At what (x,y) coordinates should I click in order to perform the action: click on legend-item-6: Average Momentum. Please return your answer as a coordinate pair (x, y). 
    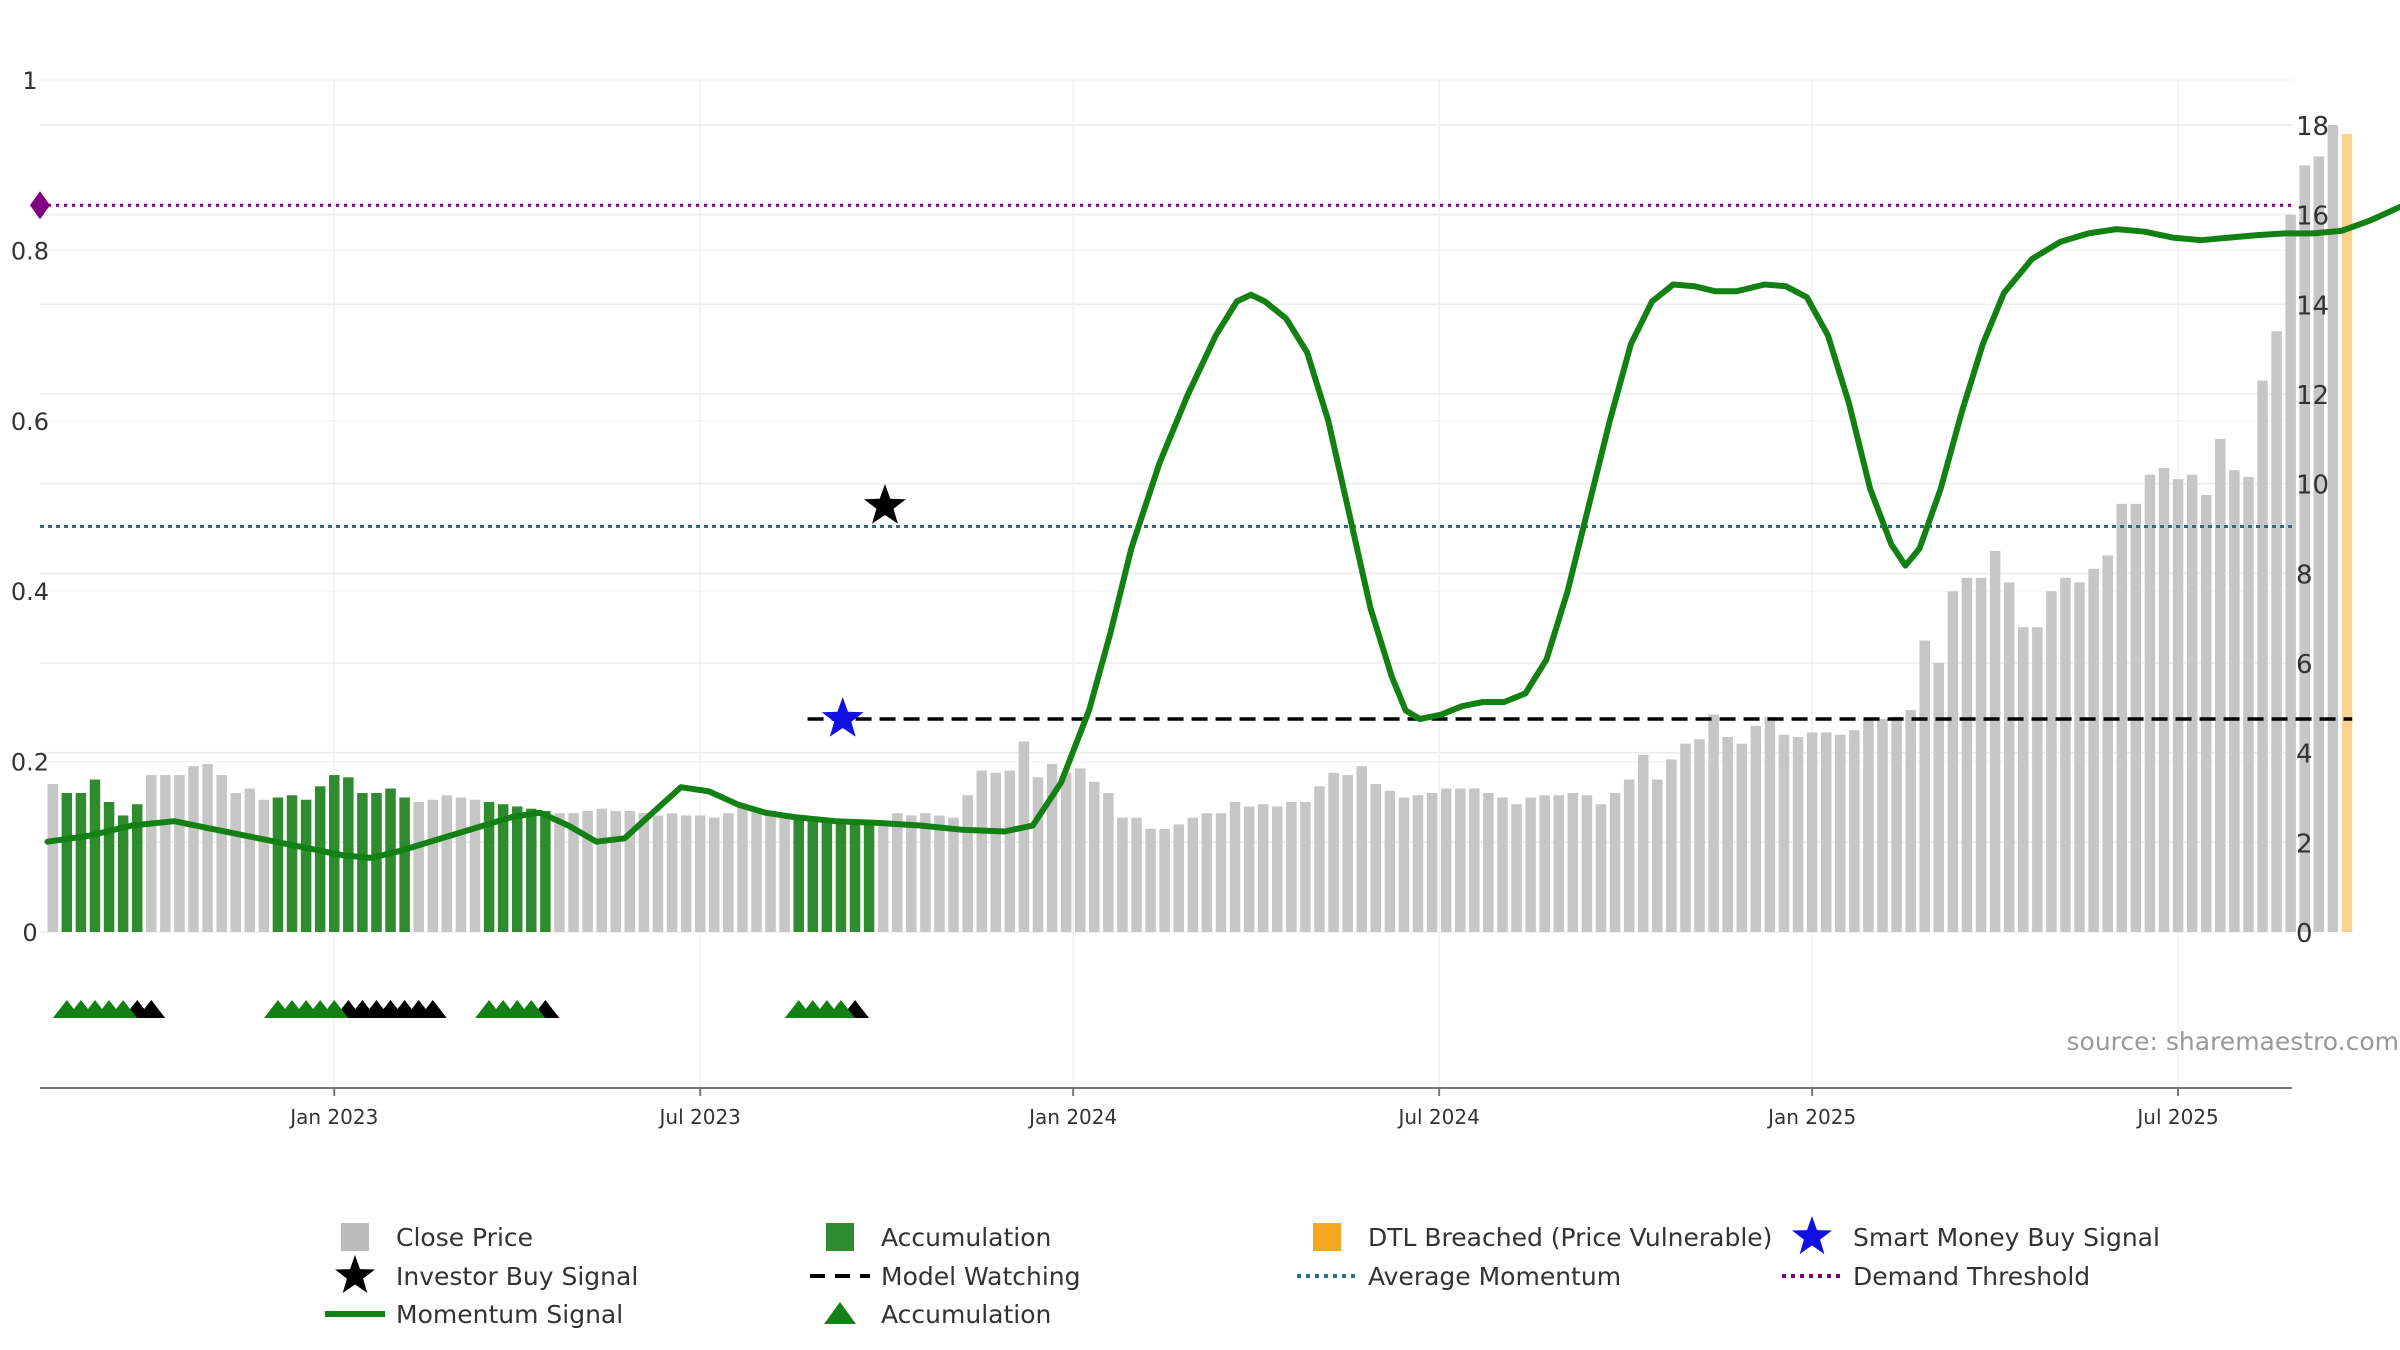
    Looking at the image, I should click on (1459, 1276).